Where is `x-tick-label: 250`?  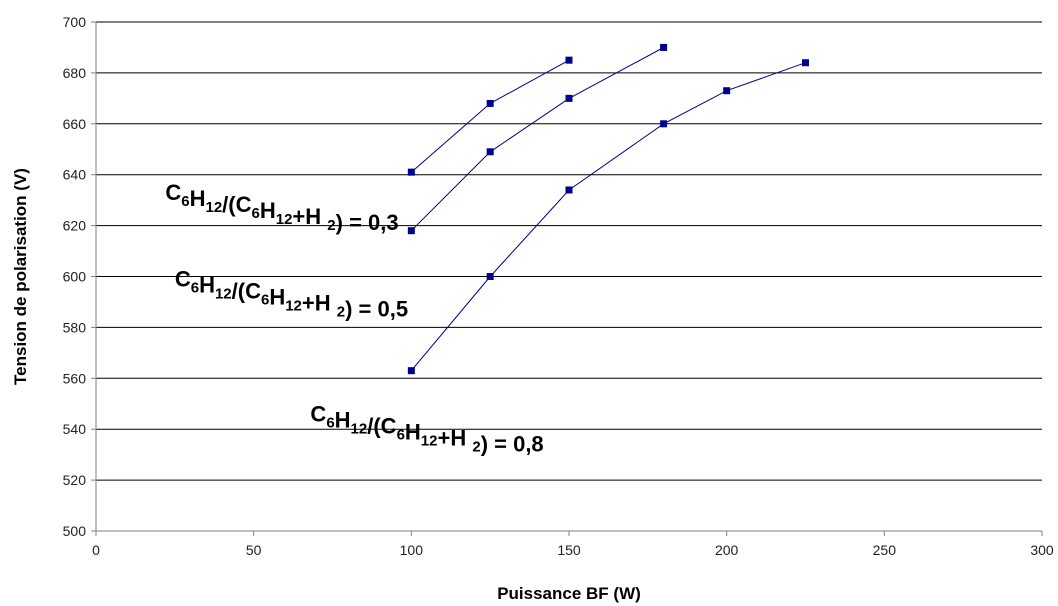 x-tick-label: 250 is located at coordinates (885, 550).